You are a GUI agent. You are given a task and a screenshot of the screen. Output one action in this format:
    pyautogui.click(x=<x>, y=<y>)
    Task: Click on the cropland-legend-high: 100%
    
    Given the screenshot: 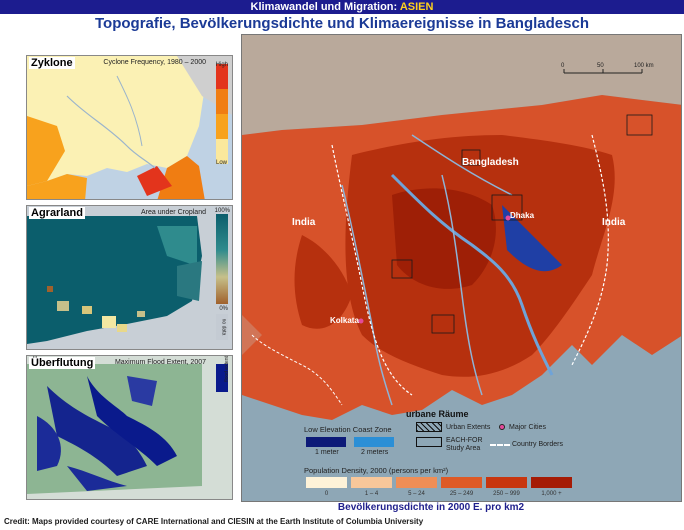 What is the action you would take?
    pyautogui.click(x=222, y=211)
    